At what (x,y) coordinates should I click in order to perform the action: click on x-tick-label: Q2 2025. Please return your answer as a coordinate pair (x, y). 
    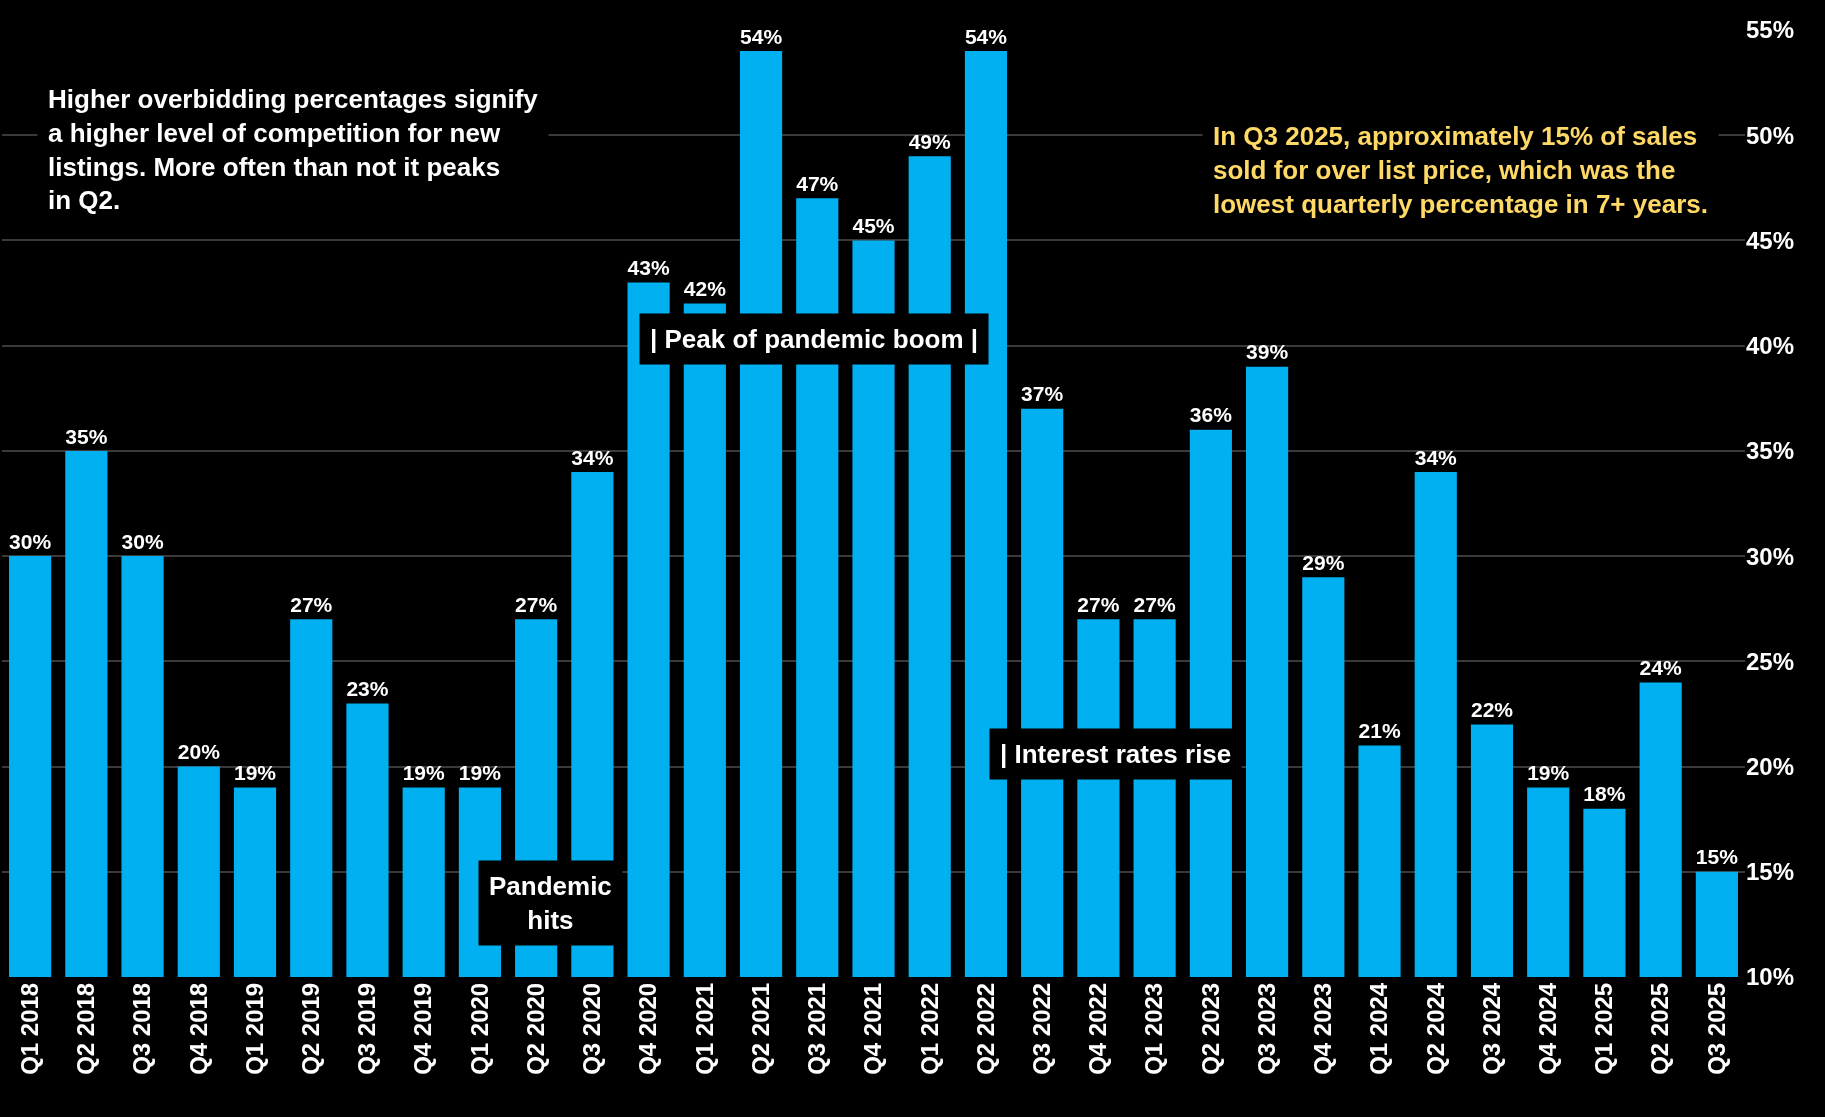
    Looking at the image, I should click on (1660, 1028).